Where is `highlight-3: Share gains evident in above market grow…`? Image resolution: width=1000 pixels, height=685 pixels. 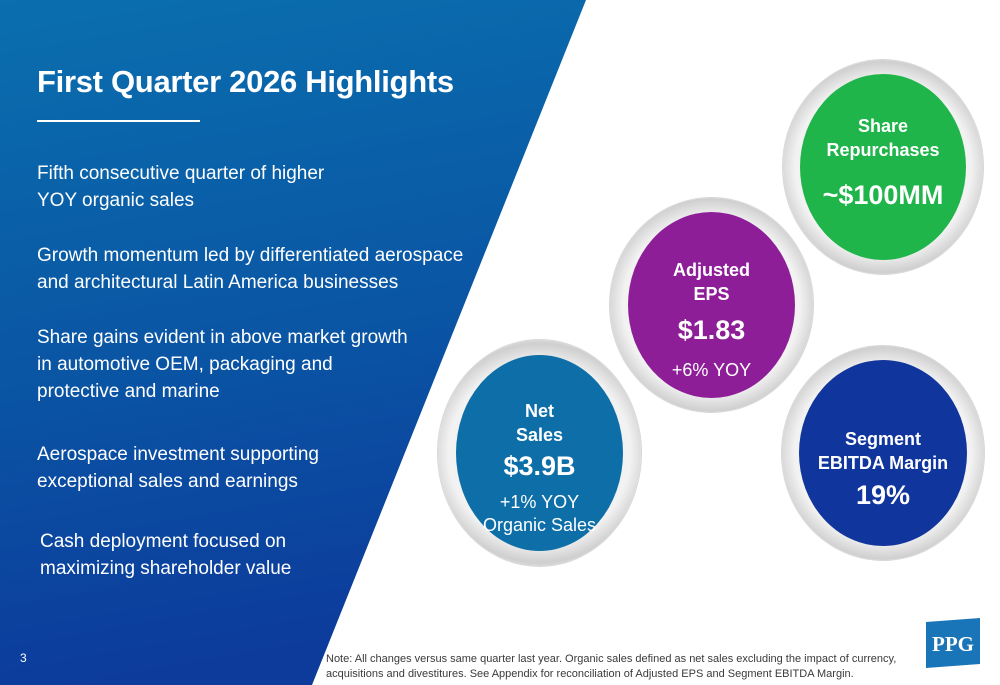
highlight-3: Share gains evident in above market grow… is located at coordinates (222, 364).